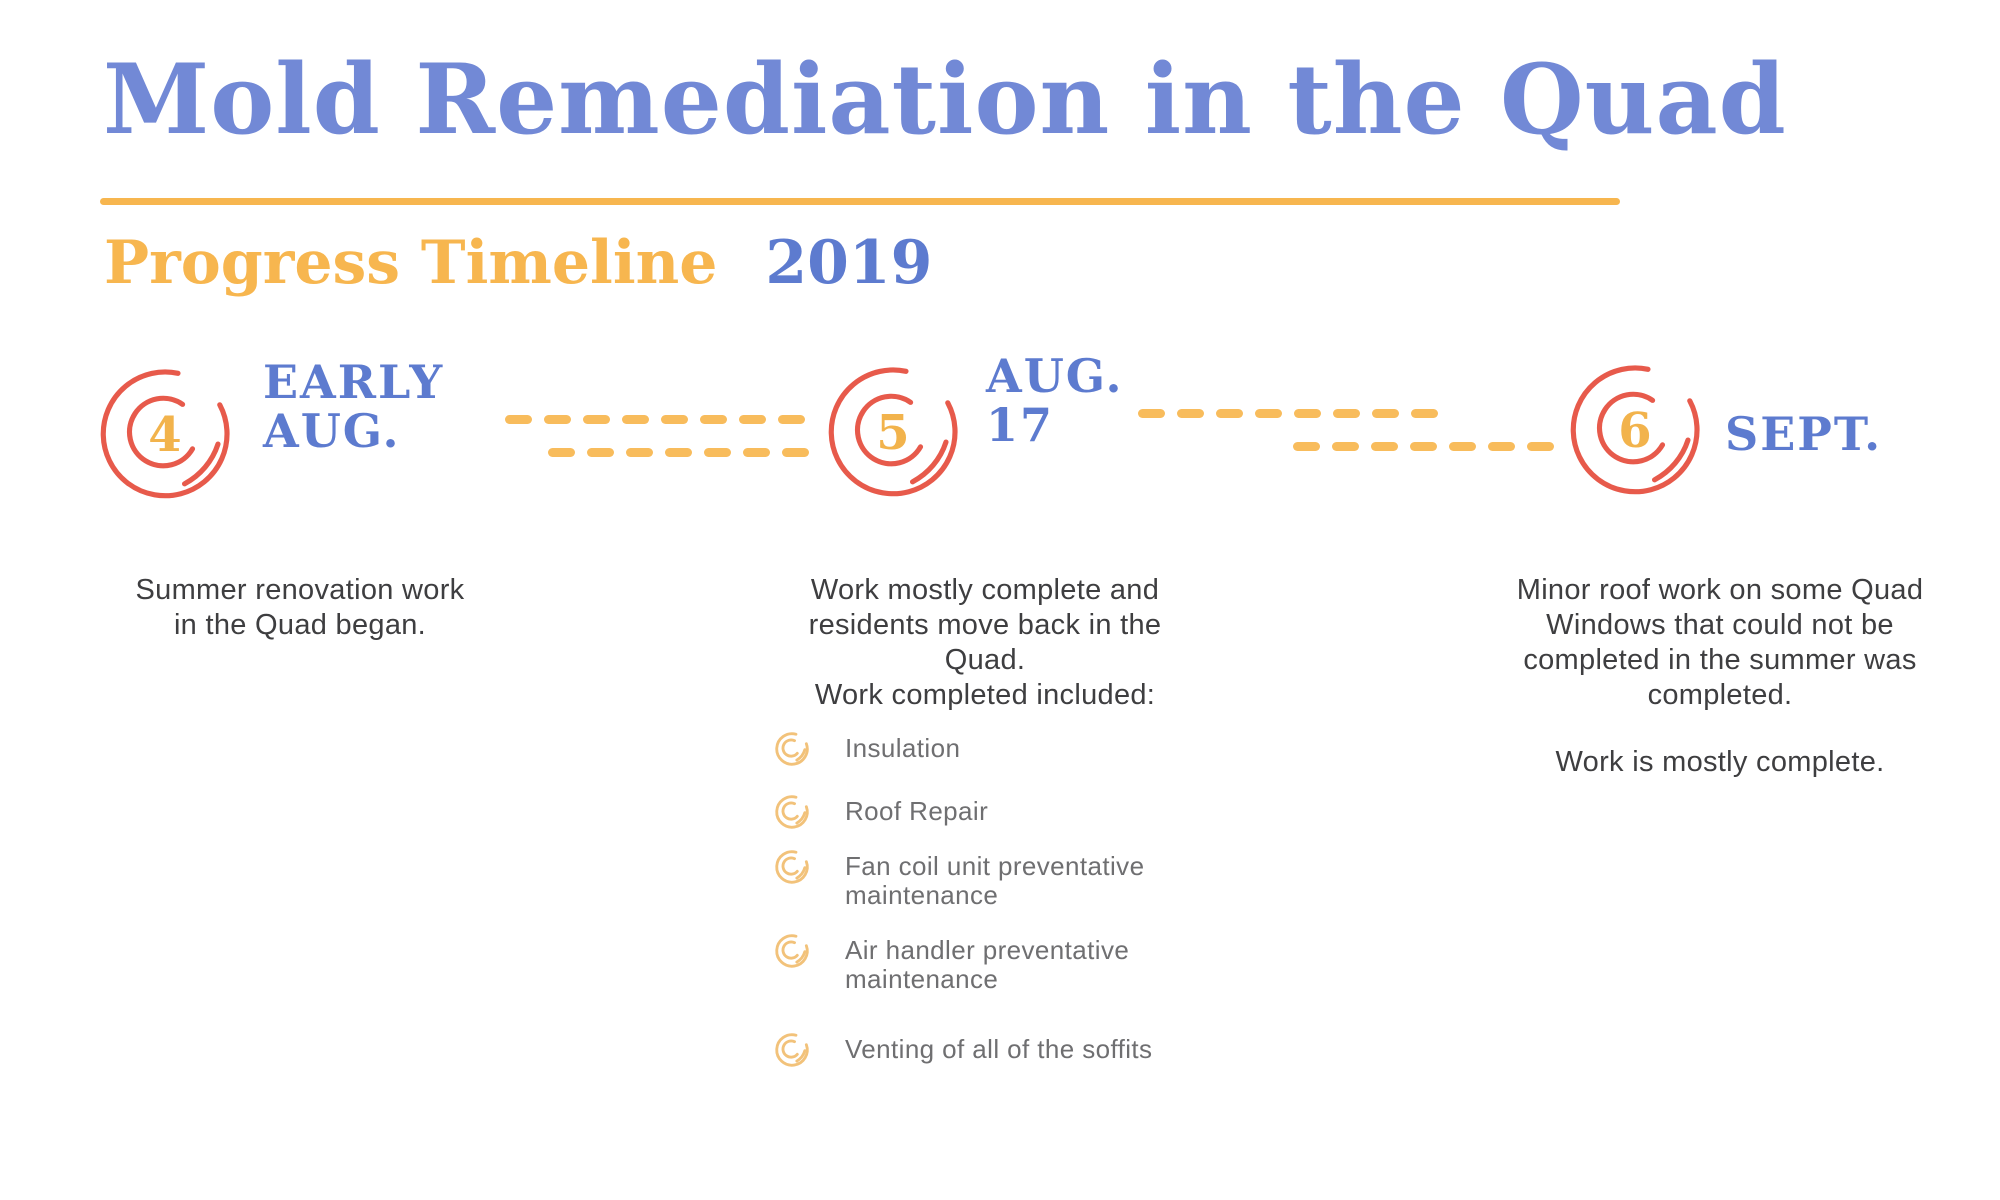 Image resolution: width=2000 pixels, height=1200 pixels. Describe the element at coordinates (1720, 590) in the screenshot. I see `description-line: Minor roof work on some Quad` at that location.